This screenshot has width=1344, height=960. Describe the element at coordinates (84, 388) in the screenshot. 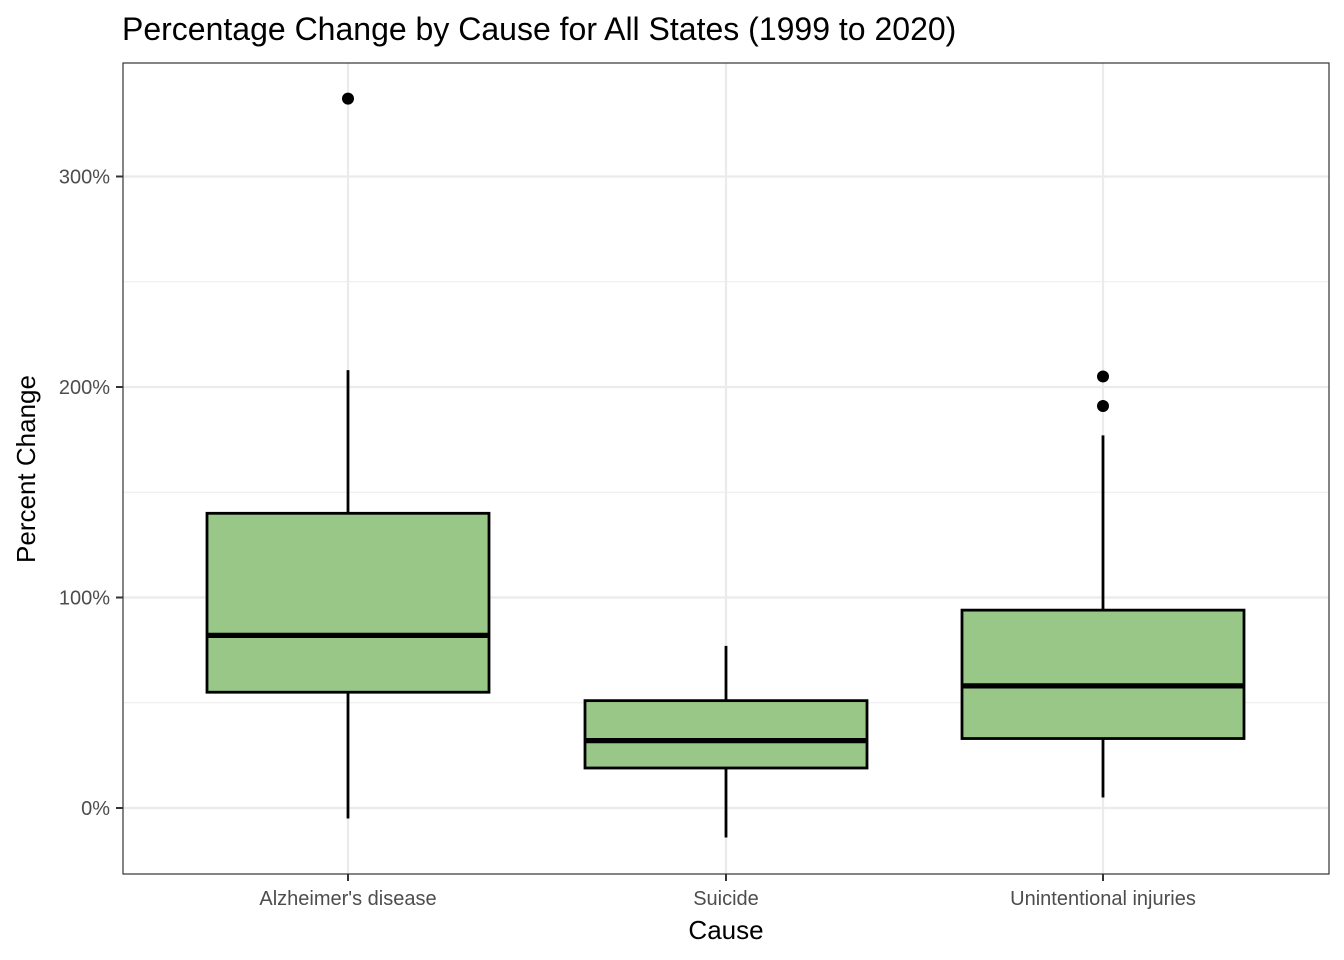

I see `y-tick-label: 200%` at that location.